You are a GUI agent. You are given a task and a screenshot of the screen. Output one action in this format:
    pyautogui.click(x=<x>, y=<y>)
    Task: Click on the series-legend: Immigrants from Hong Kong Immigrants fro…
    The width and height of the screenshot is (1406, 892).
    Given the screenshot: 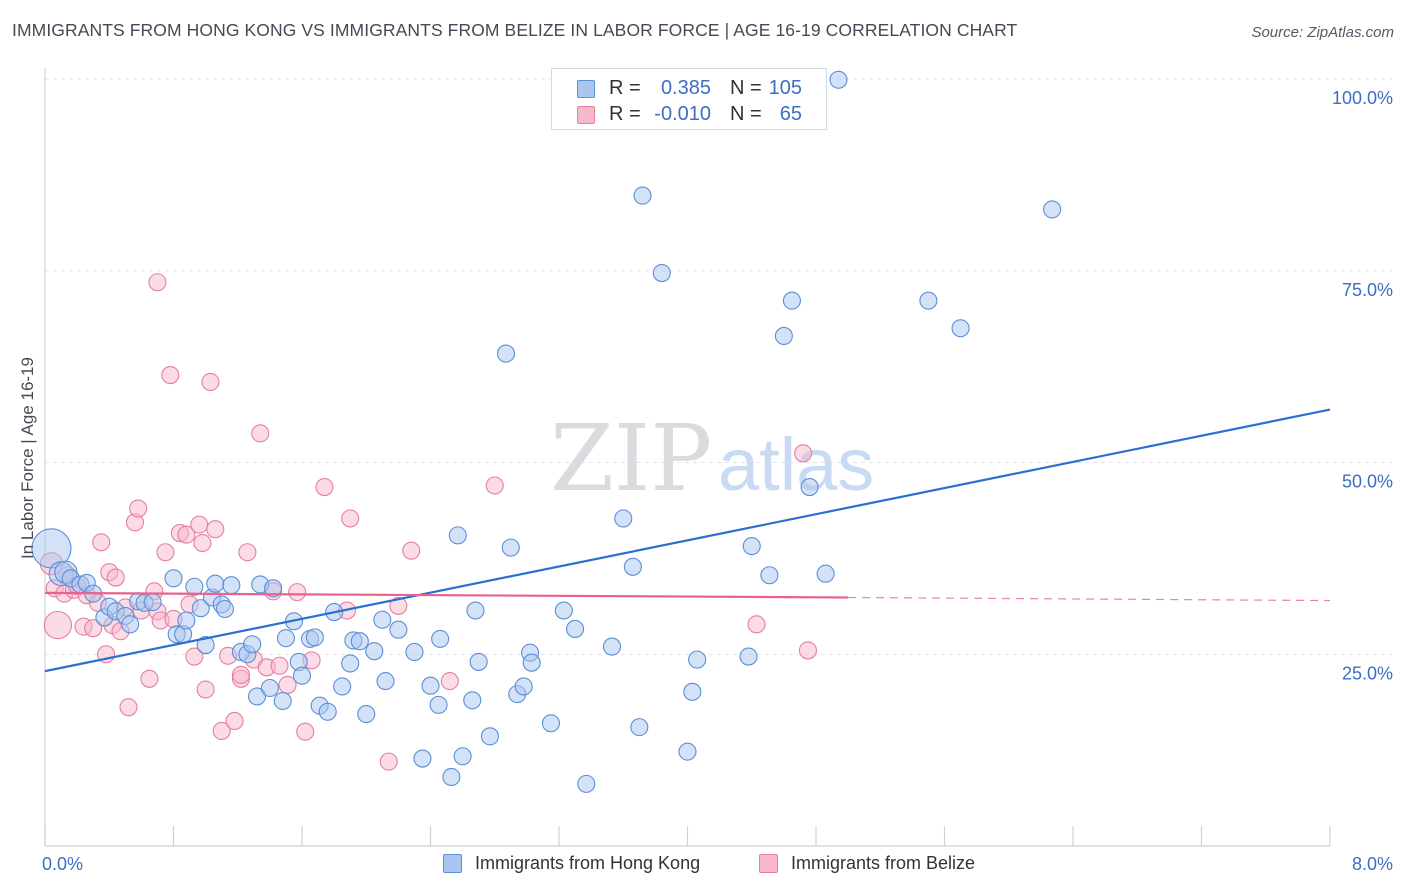 What is the action you would take?
    pyautogui.click(x=703, y=864)
    